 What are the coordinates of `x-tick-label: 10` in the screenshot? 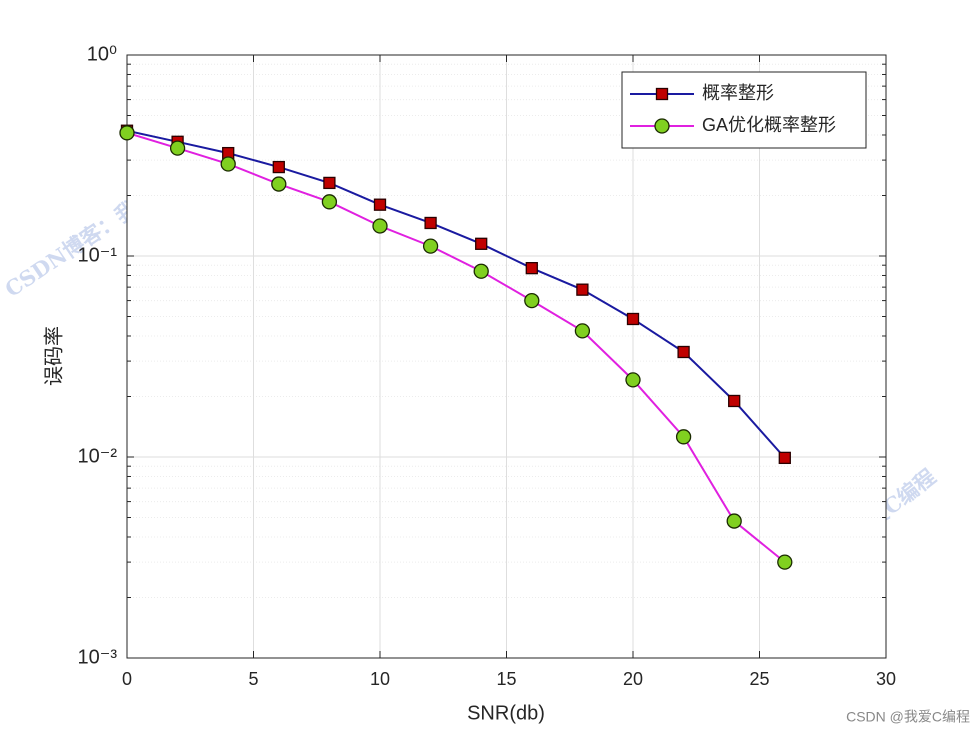 It's located at (380, 679).